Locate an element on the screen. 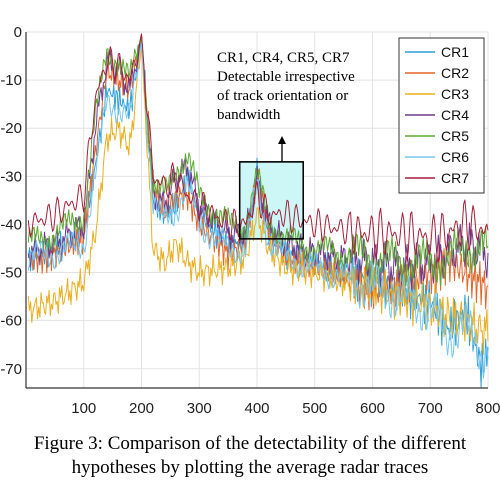  y-tick-label: 0 is located at coordinates (18, 32).